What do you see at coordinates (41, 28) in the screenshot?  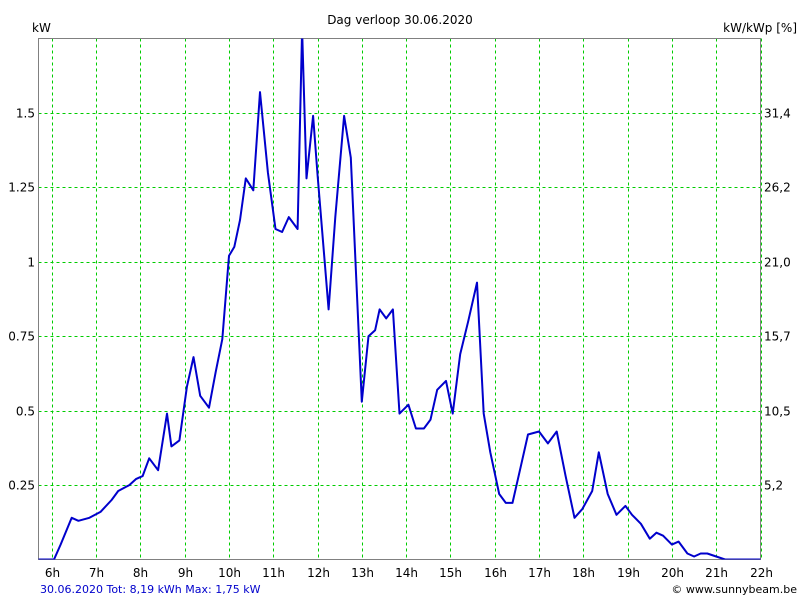 I see `y-axis-left-label: kW` at bounding box center [41, 28].